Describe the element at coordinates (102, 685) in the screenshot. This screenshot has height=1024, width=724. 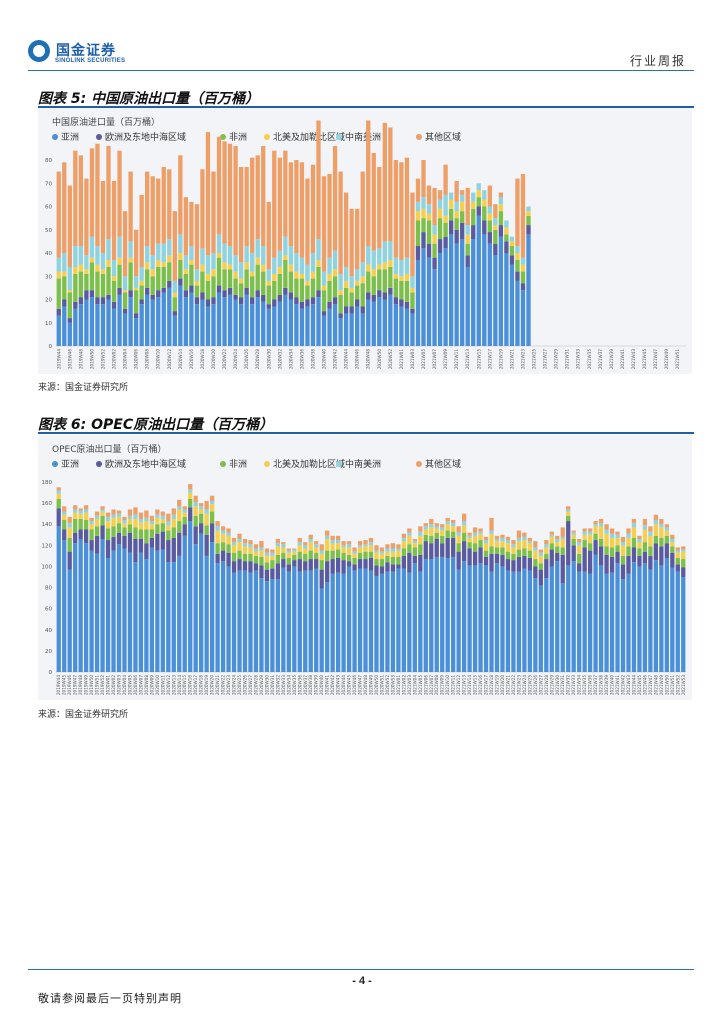
I see `x-tick-label: 2019W52` at that location.